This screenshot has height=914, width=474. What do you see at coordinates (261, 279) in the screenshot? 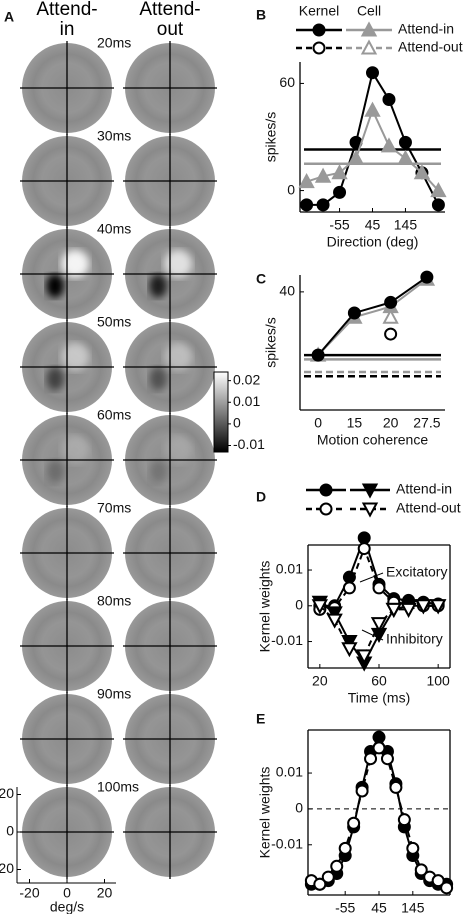
I see `panel-label: C` at bounding box center [261, 279].